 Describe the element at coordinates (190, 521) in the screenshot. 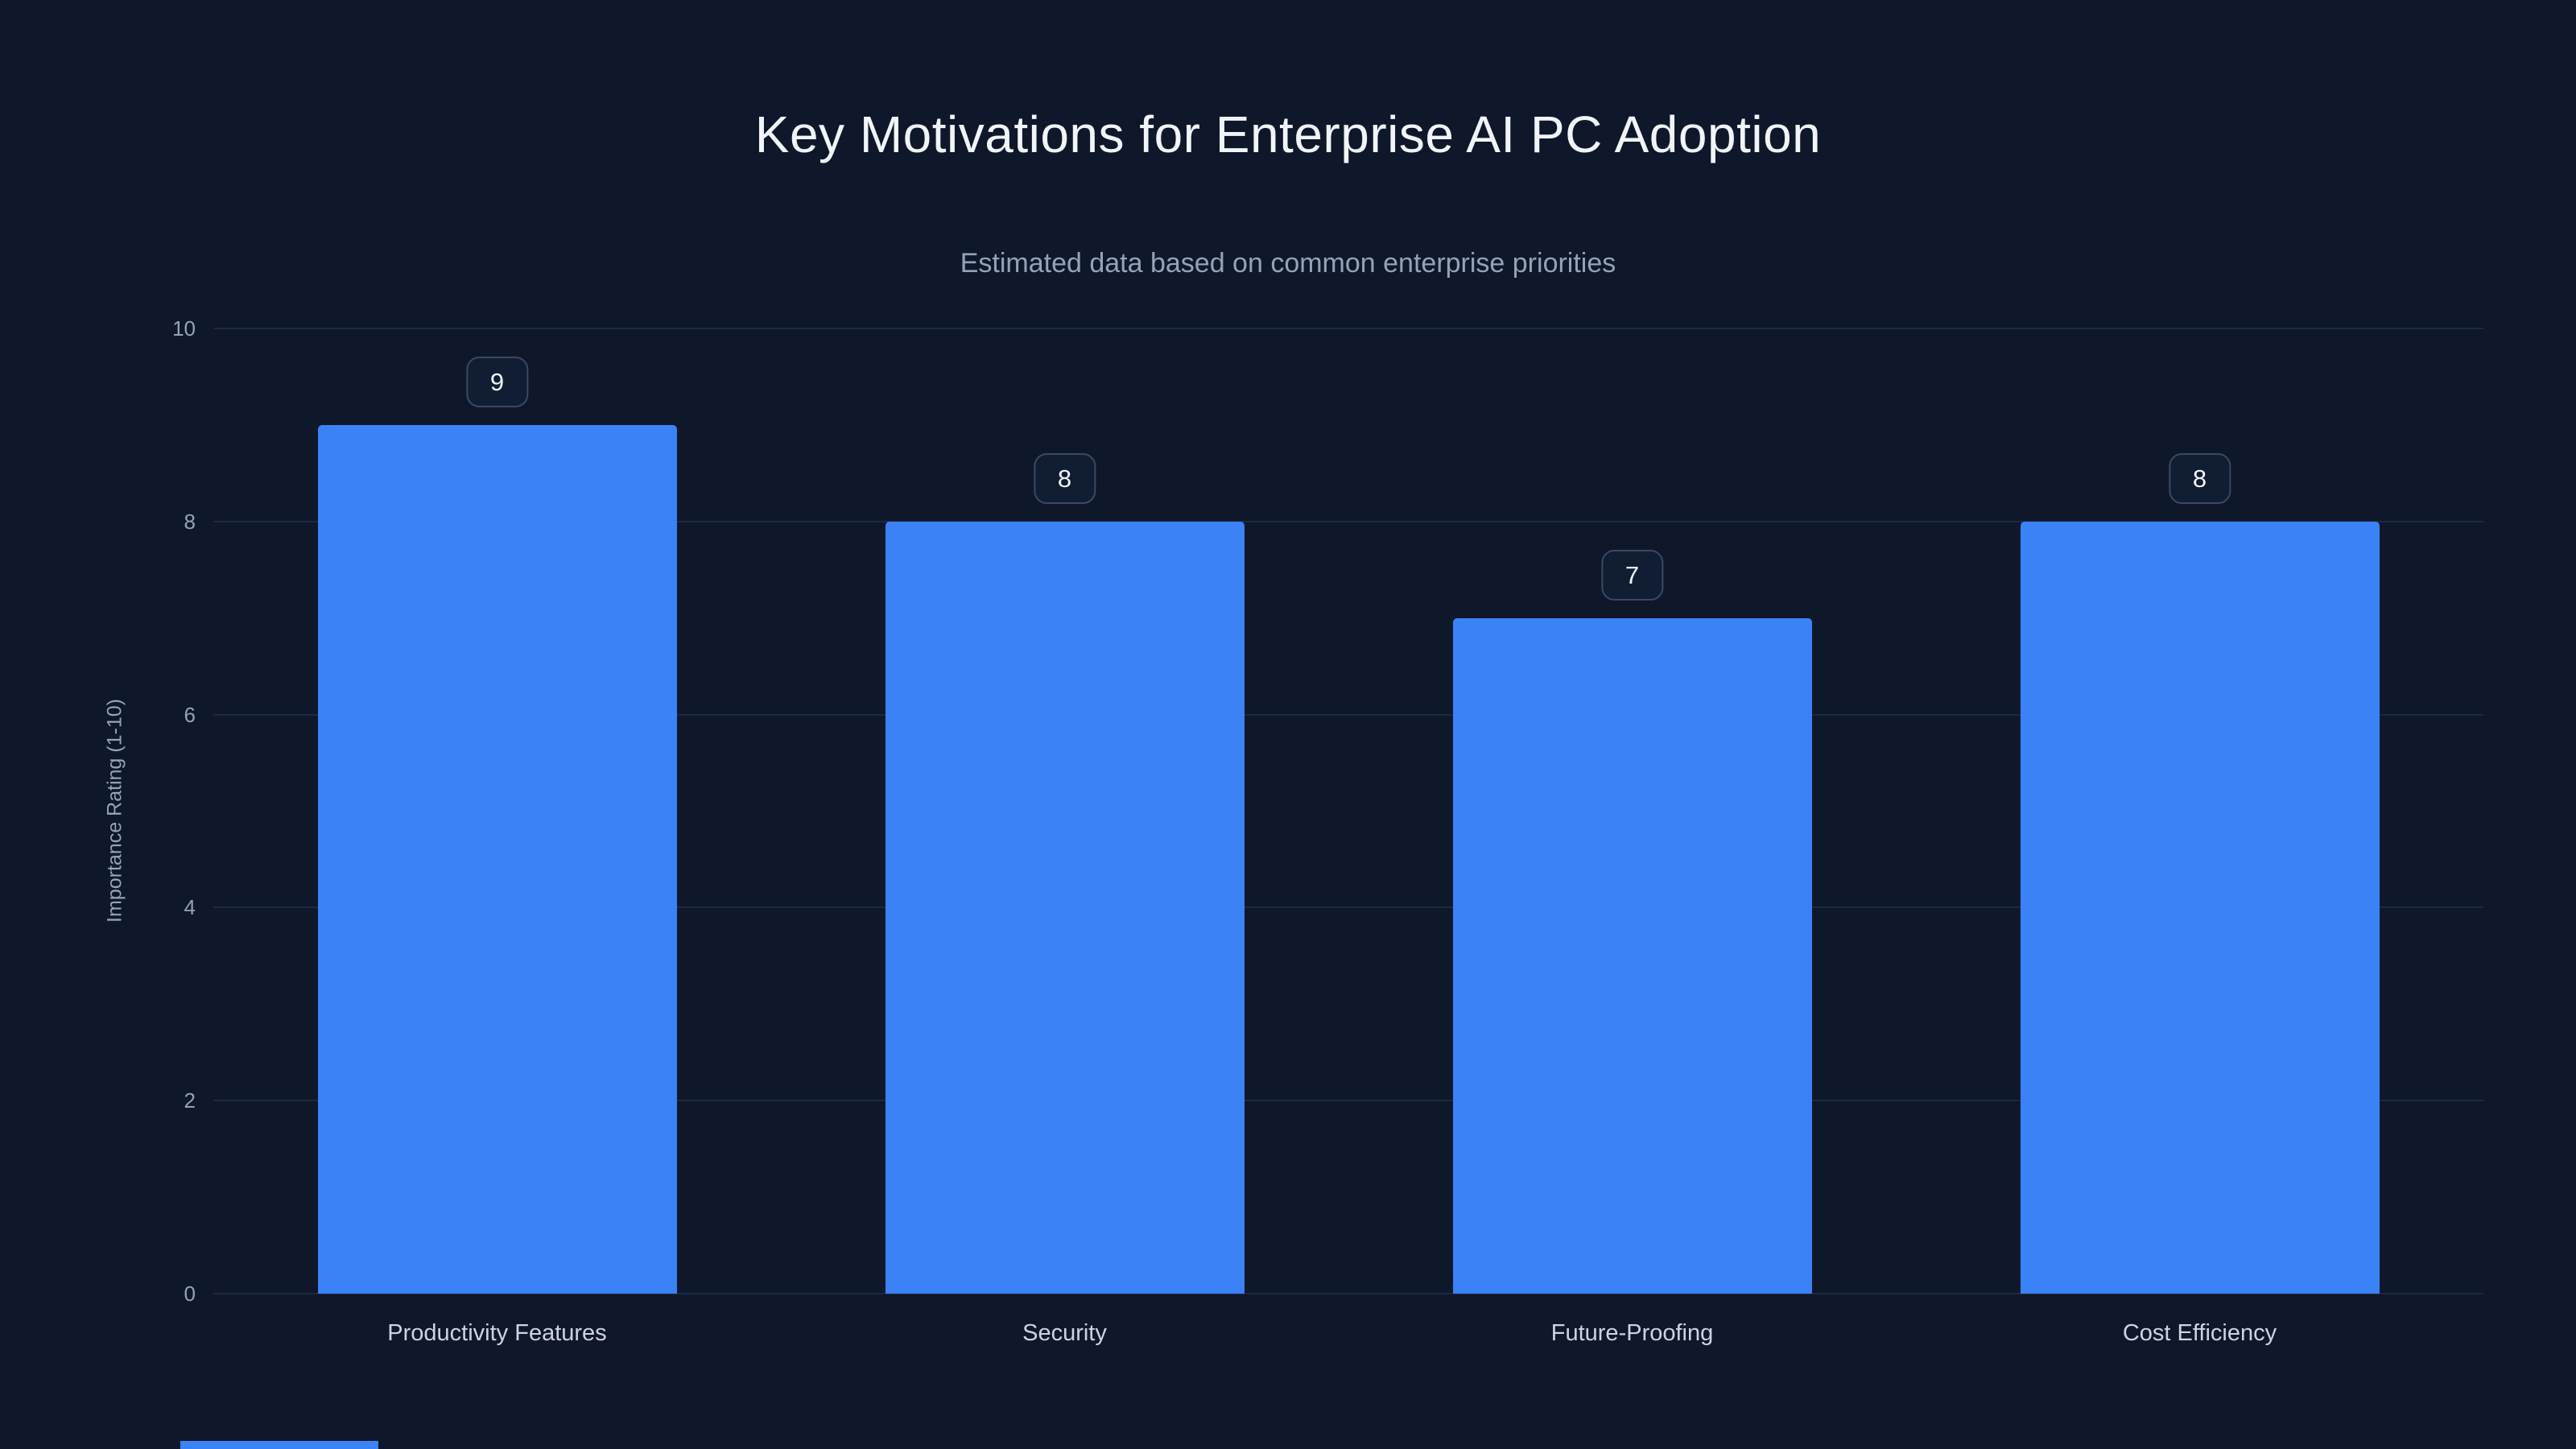

I see `y-tick-label: 8` at that location.